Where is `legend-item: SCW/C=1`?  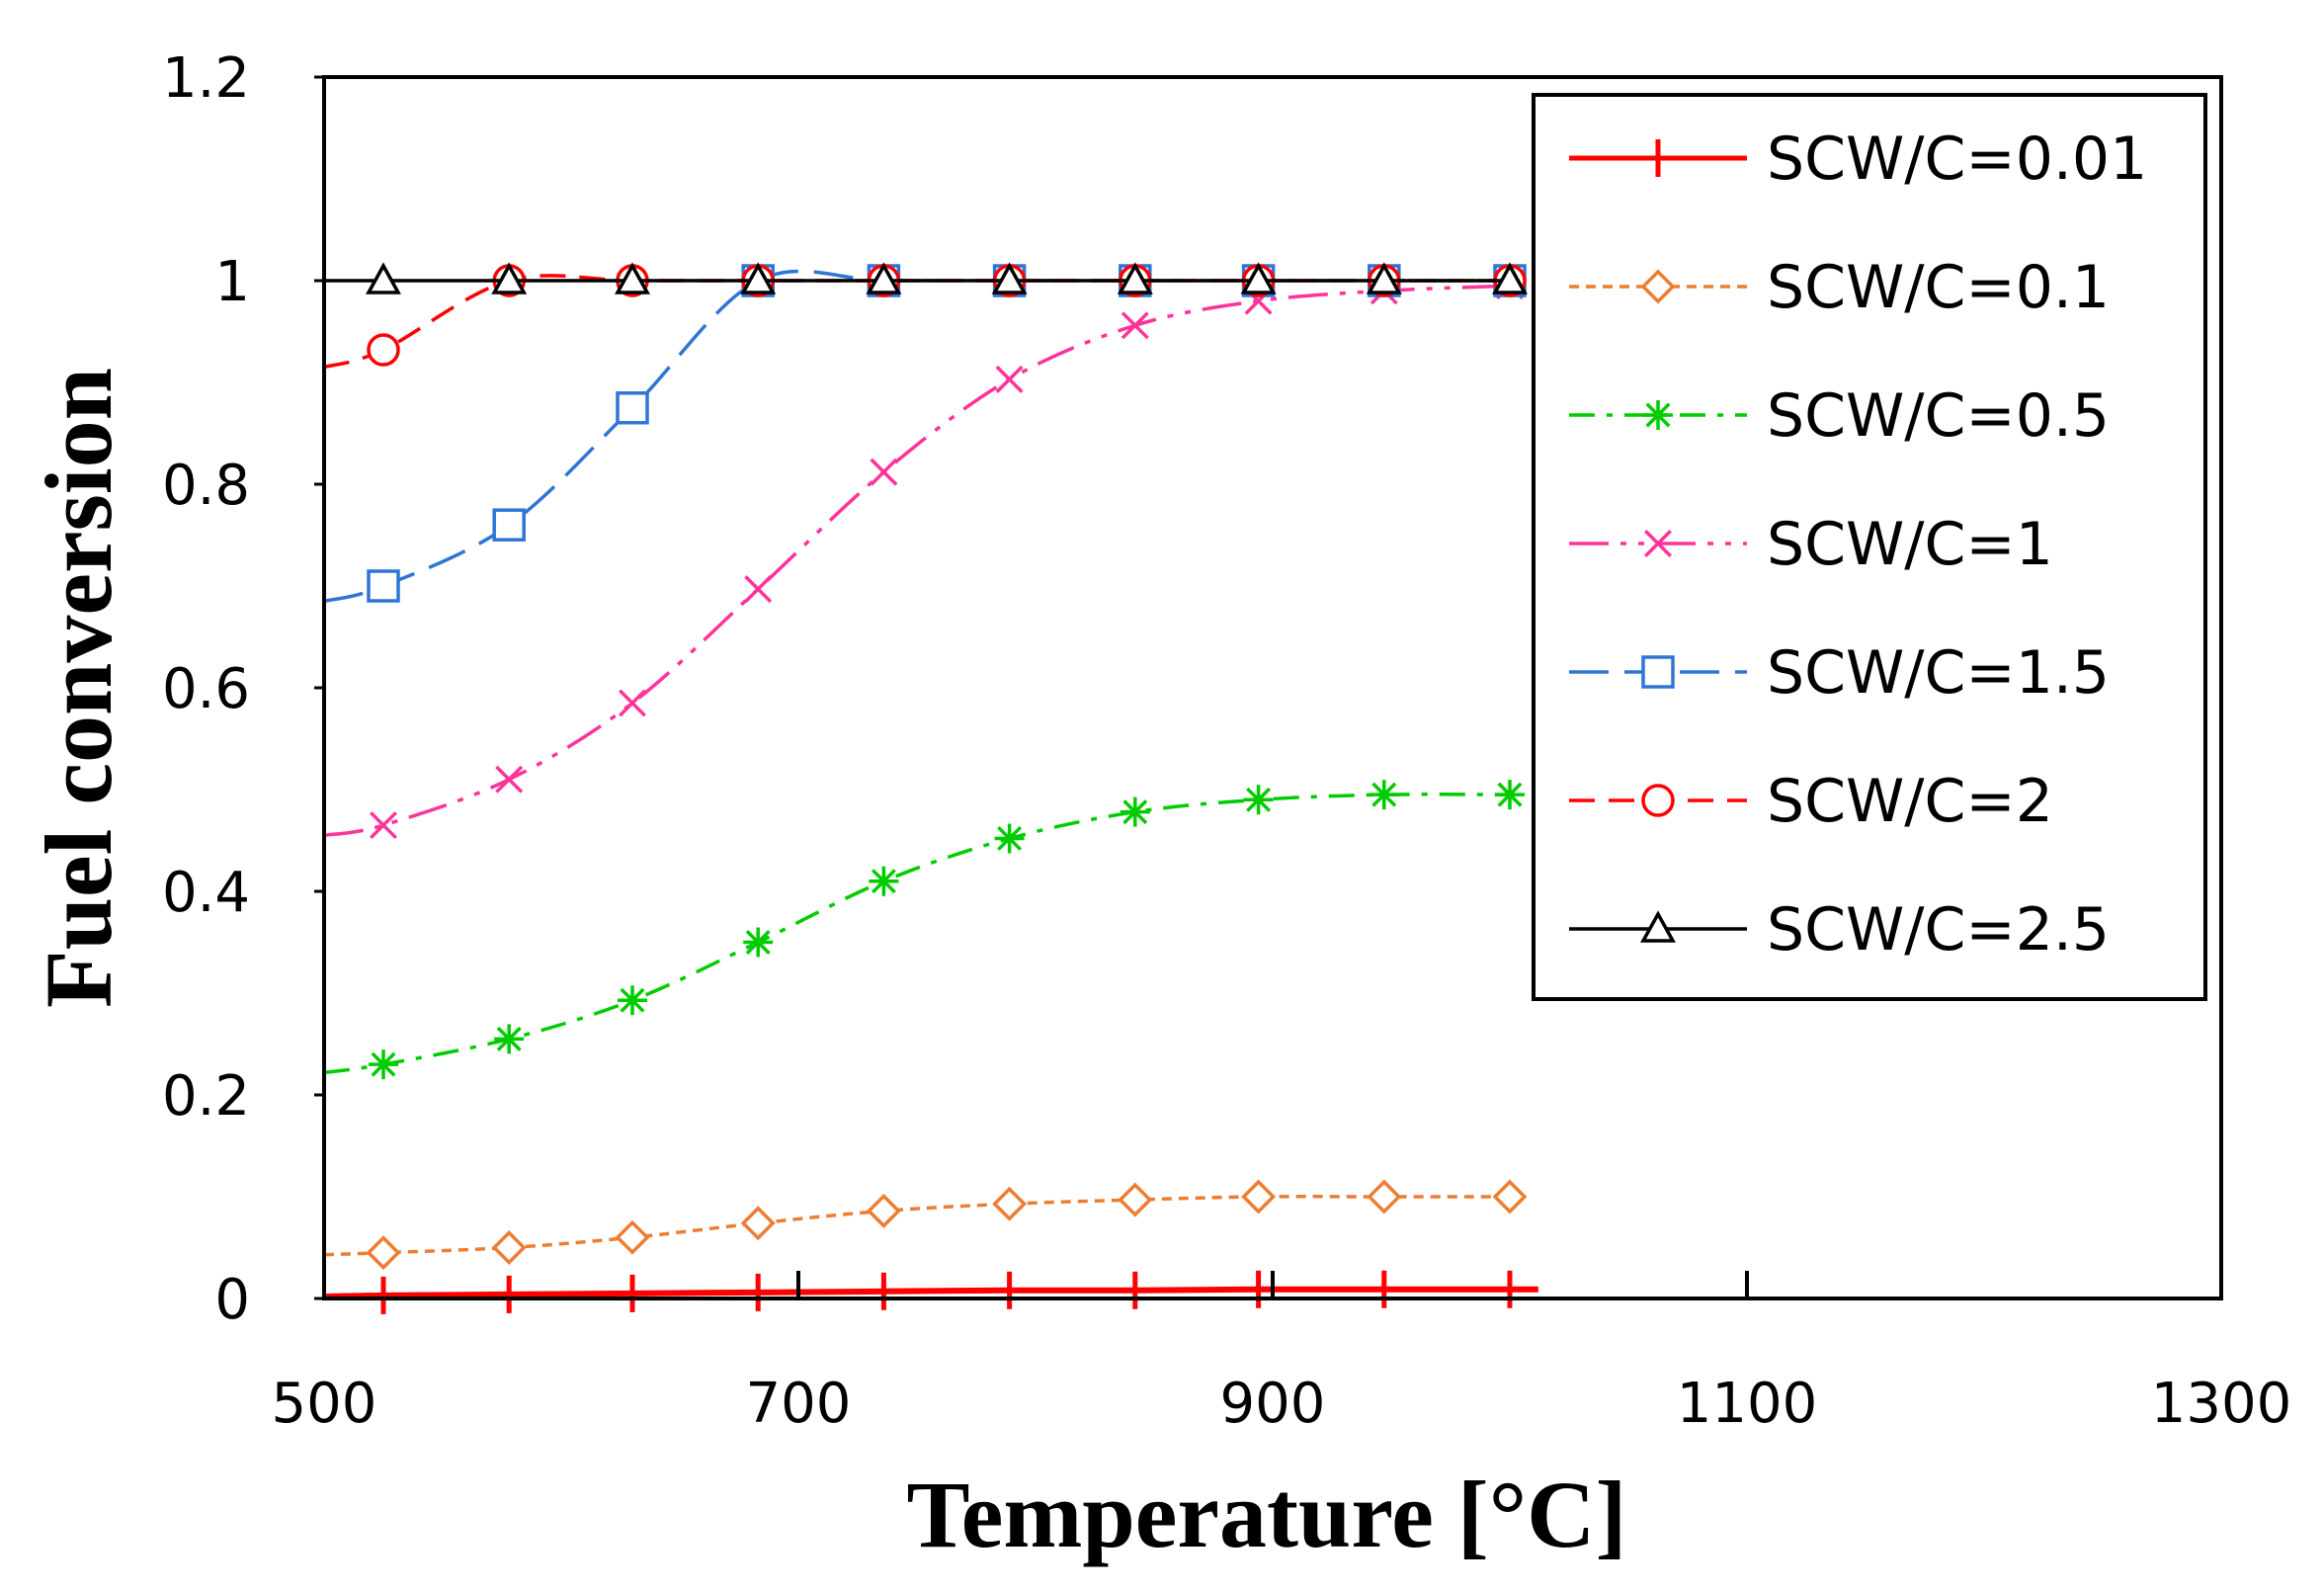 legend-item: SCW/C=1 is located at coordinates (1811, 544).